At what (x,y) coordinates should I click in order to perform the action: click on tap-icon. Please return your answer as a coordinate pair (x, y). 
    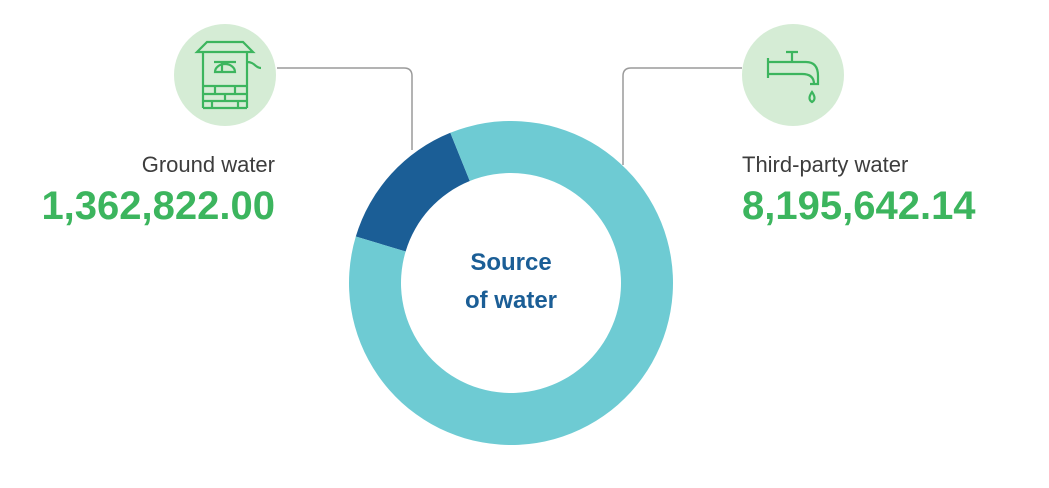
    Looking at the image, I should click on (793, 75).